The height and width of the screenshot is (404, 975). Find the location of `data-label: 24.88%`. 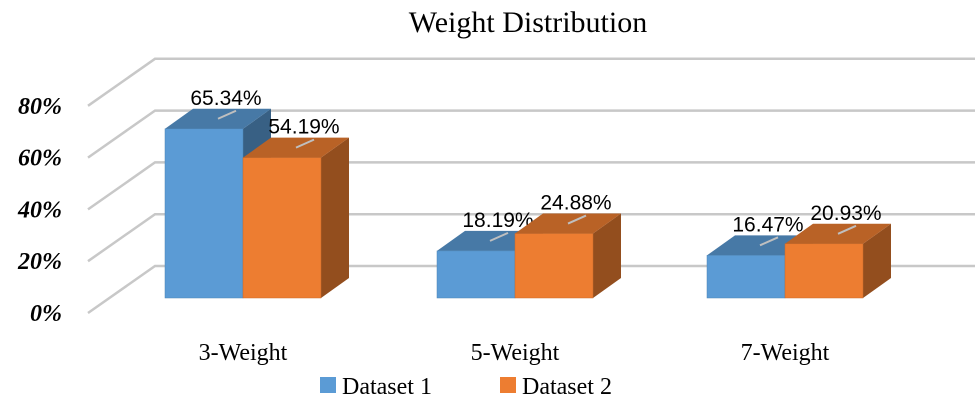

data-label: 24.88% is located at coordinates (575, 203).